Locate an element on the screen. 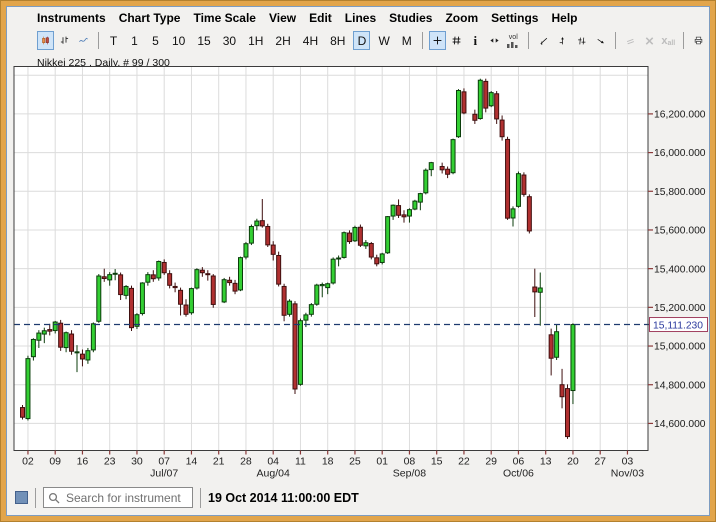  instrument-search-box is located at coordinates (118, 497).